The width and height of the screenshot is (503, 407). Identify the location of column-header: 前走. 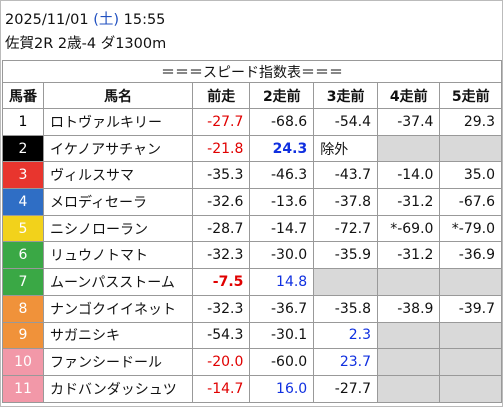
(221, 95).